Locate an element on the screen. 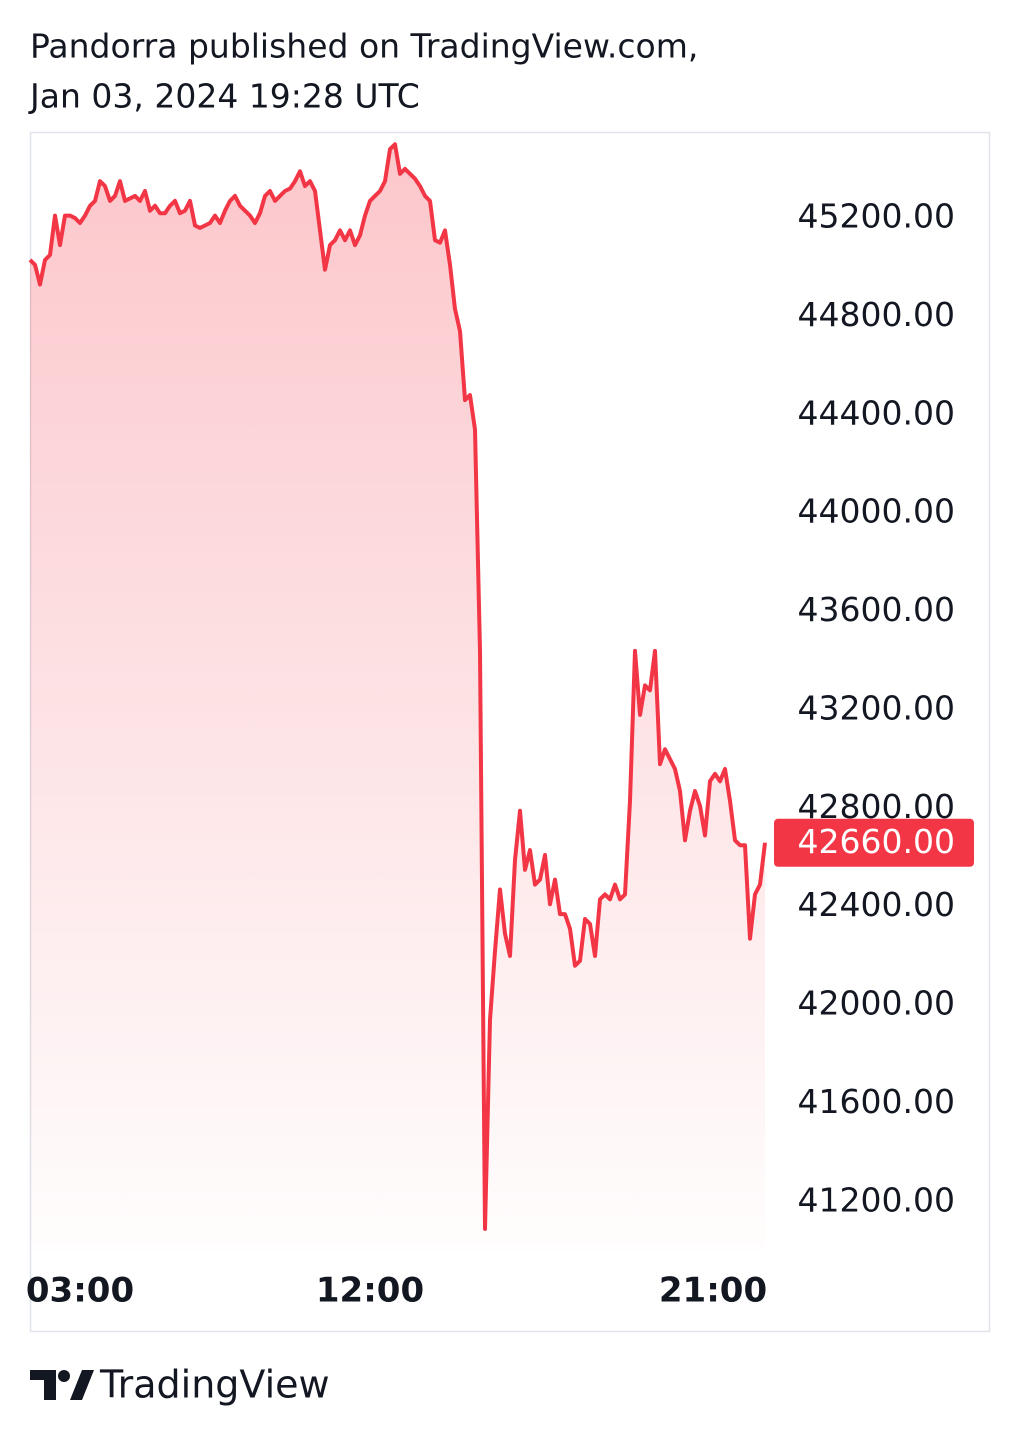  x-tick-label: 03:00 is located at coordinates (80, 1291).